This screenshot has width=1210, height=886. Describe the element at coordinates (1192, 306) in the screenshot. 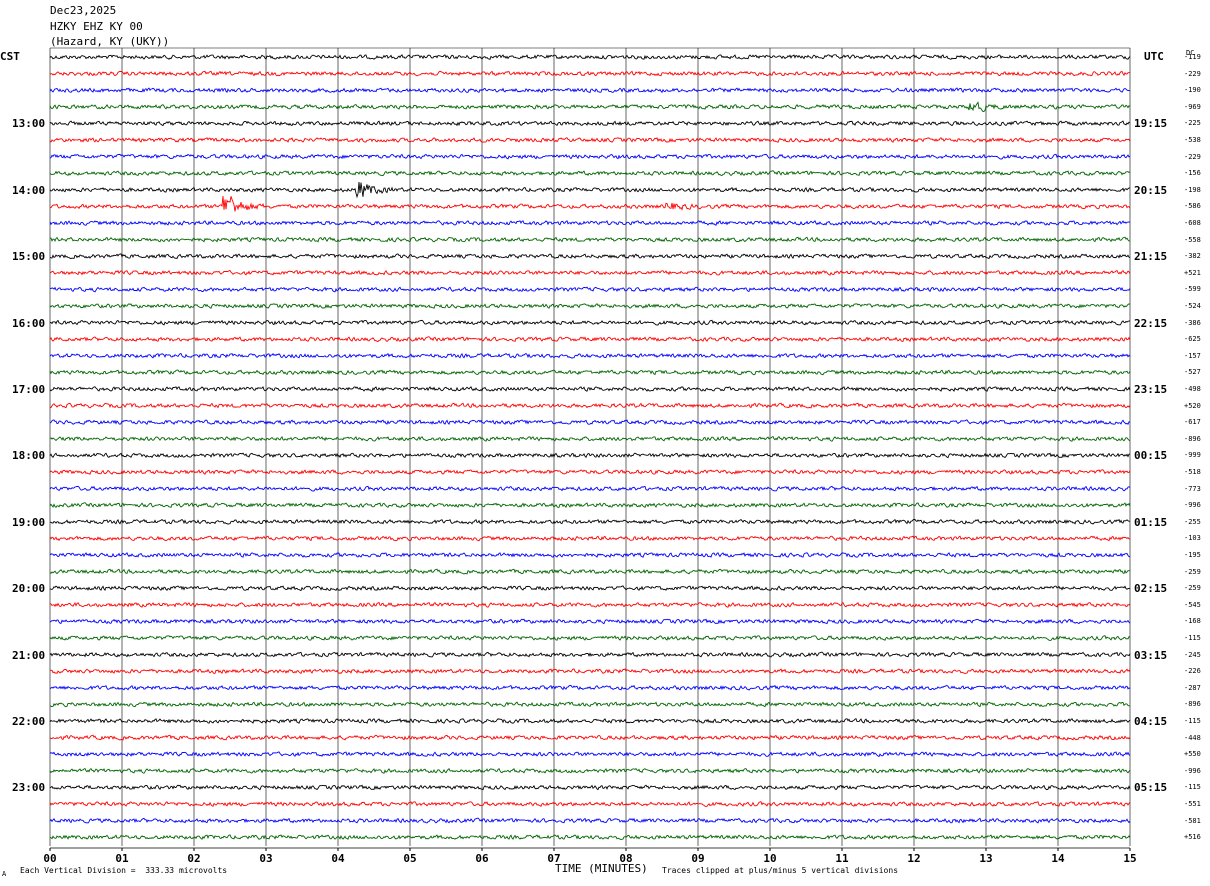

I see `dc-offset-label: -524` at that location.